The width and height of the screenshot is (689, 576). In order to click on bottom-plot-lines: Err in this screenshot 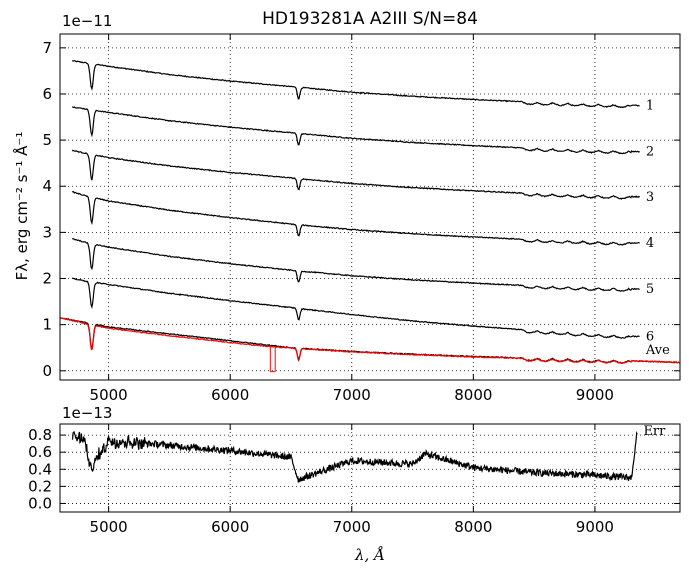, I will do `click(368, 453)`.